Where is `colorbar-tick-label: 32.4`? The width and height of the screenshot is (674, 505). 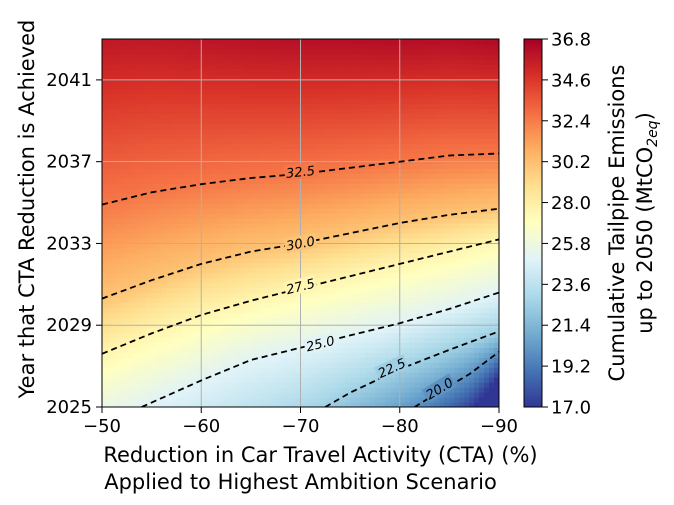 colorbar-tick-label: 32.4 is located at coordinates (571, 121).